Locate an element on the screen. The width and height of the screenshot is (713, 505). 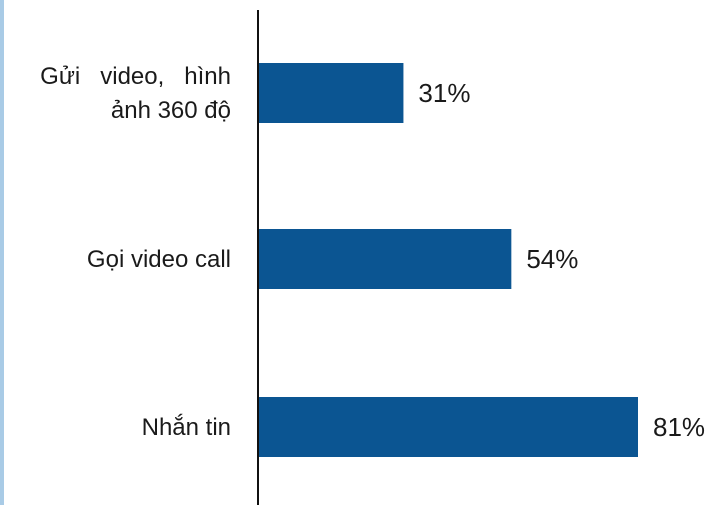
value-label-2: 54% is located at coordinates (552, 259).